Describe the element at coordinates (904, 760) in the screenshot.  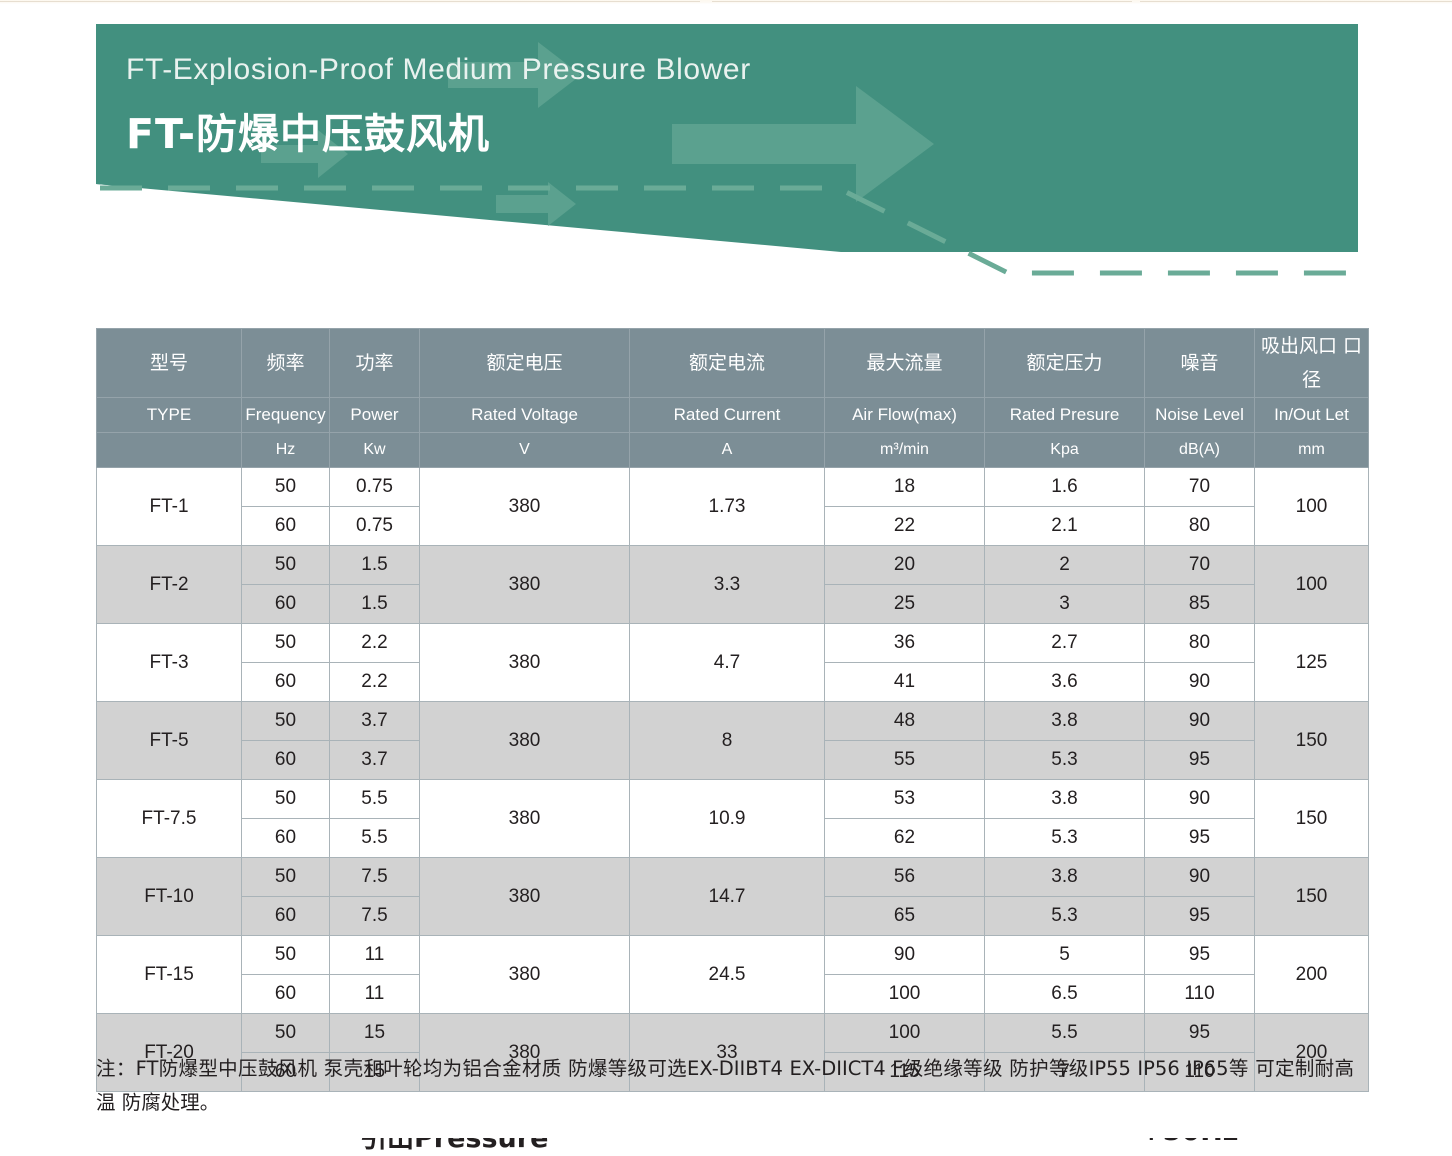
I see `cell-airflow: 55` at that location.